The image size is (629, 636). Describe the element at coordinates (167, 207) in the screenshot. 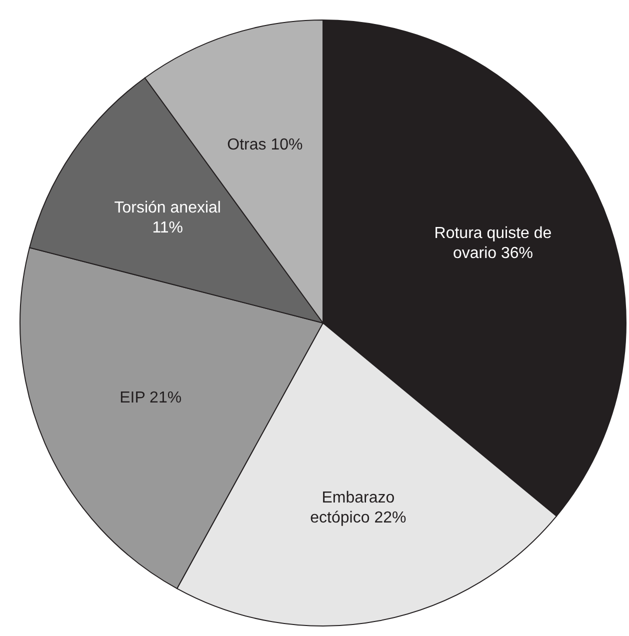

I see `slice-label: Torsión anexial` at that location.